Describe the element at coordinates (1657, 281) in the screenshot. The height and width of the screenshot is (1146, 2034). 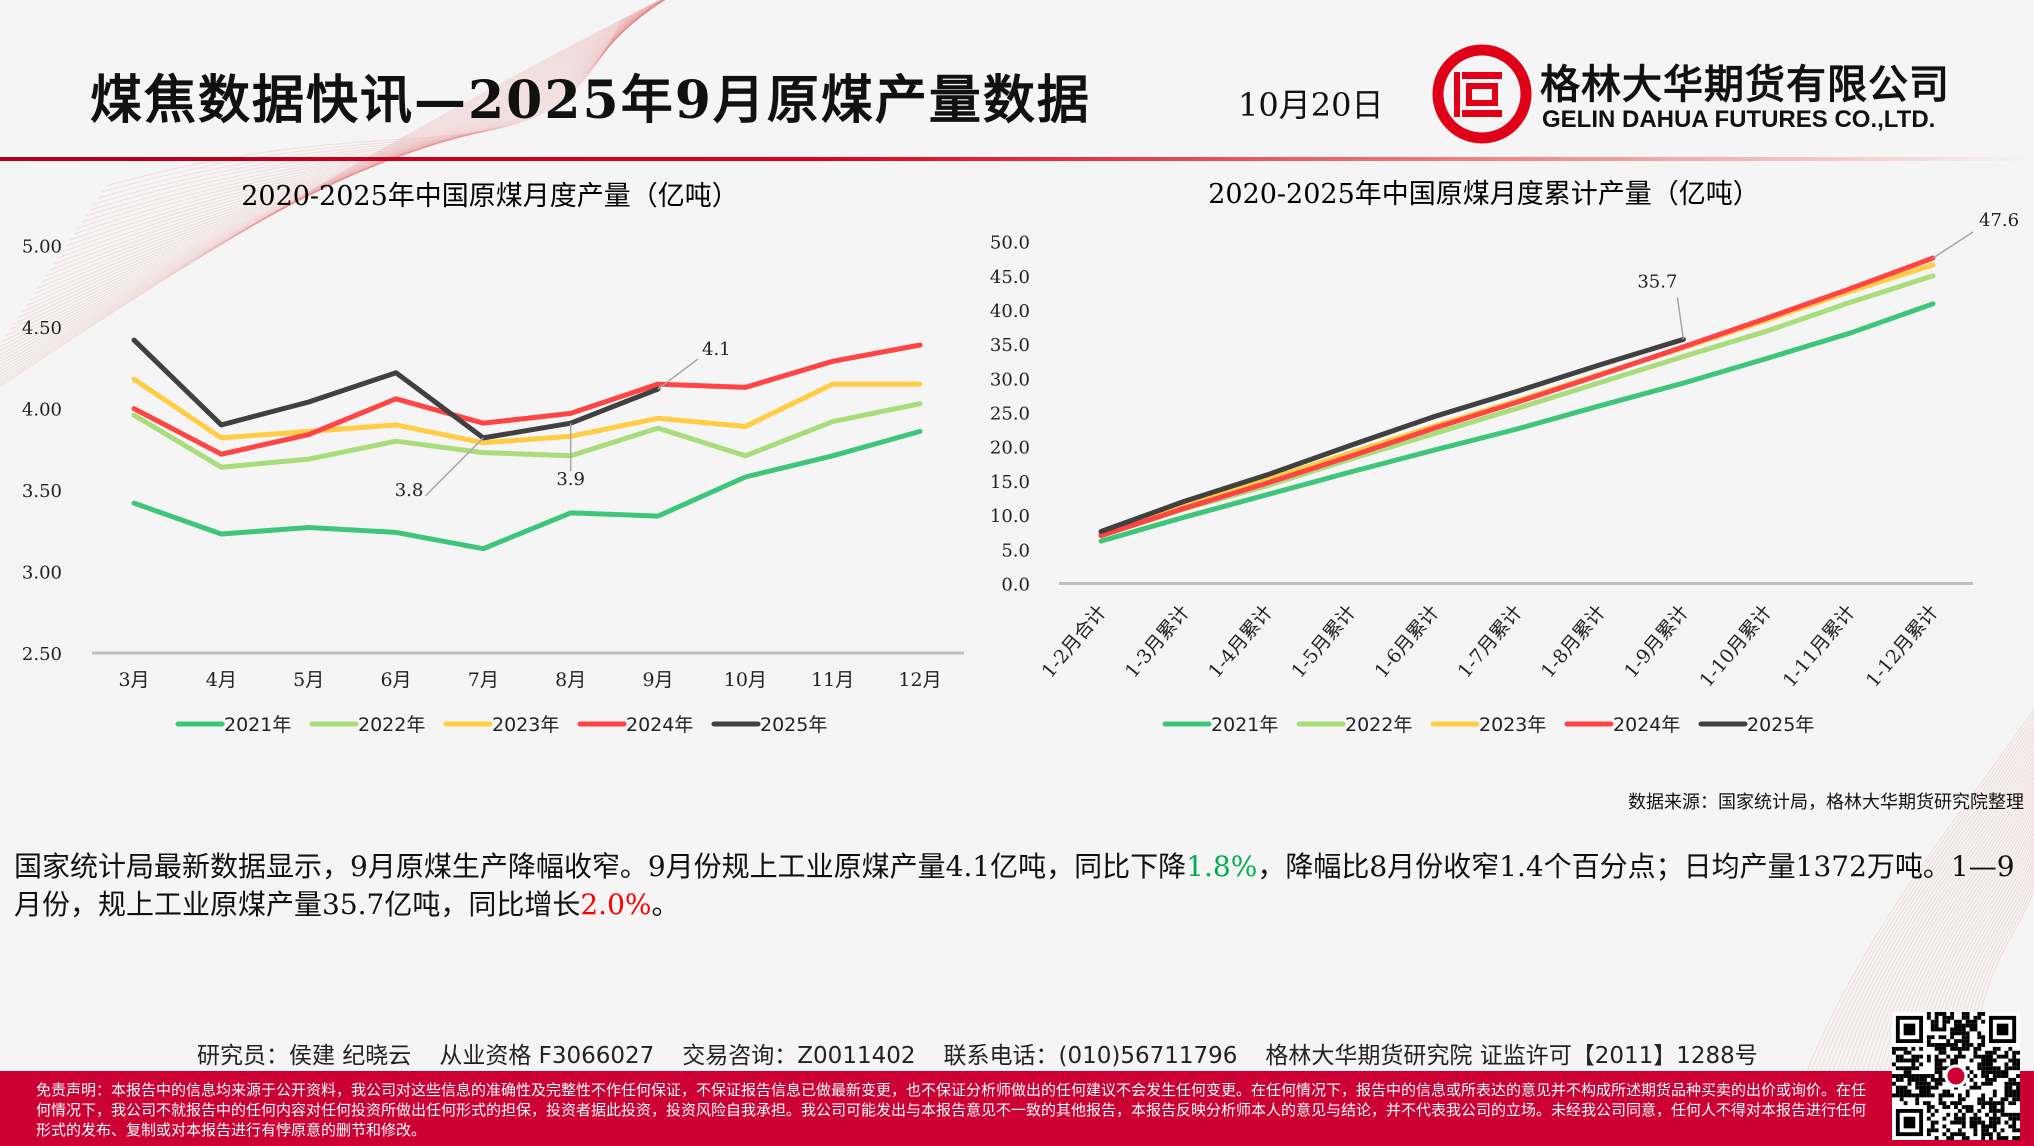
I see `data-label: 35.7` at that location.